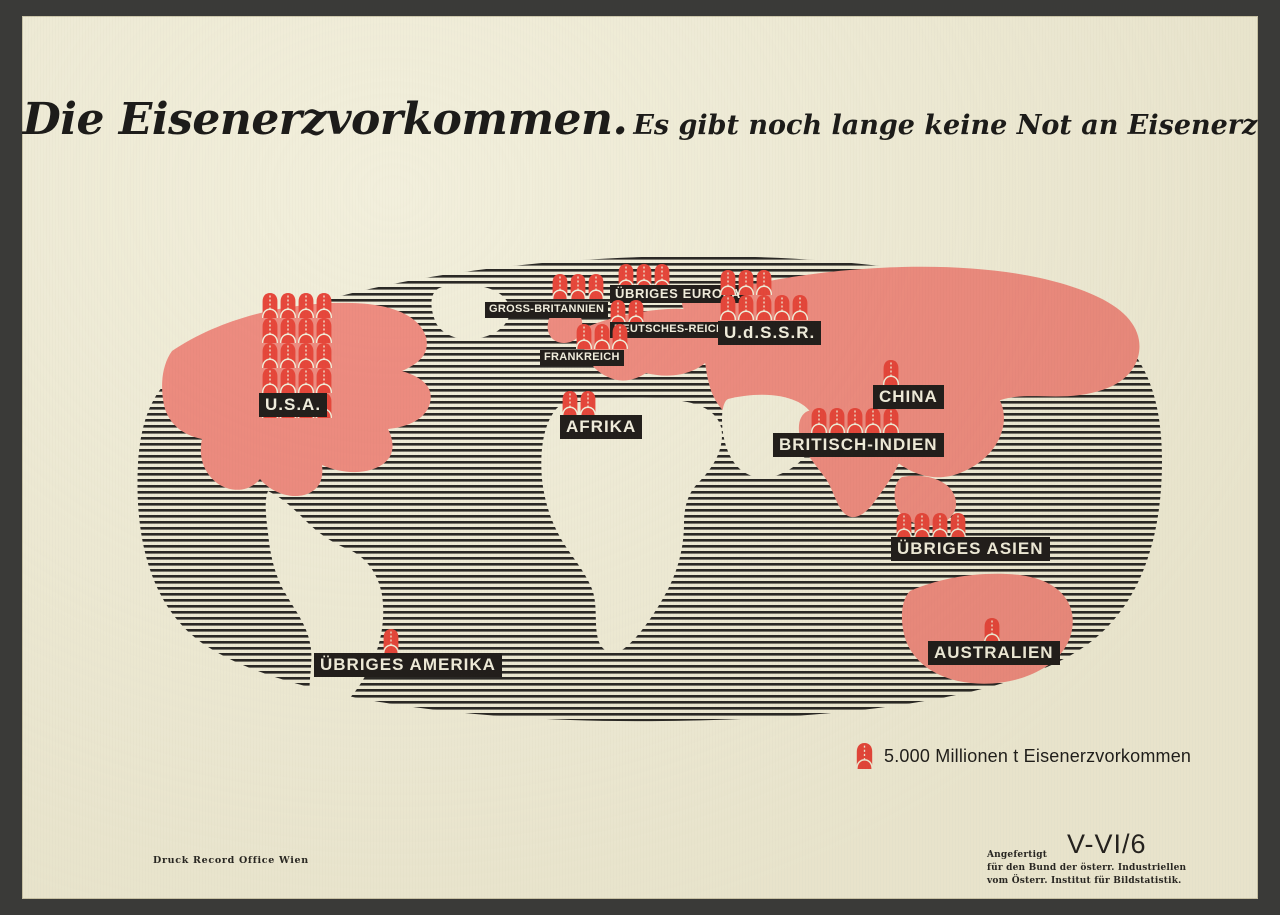 The height and width of the screenshot is (915, 1280). What do you see at coordinates (908, 397) in the screenshot?
I see `label-china: CHINA` at bounding box center [908, 397].